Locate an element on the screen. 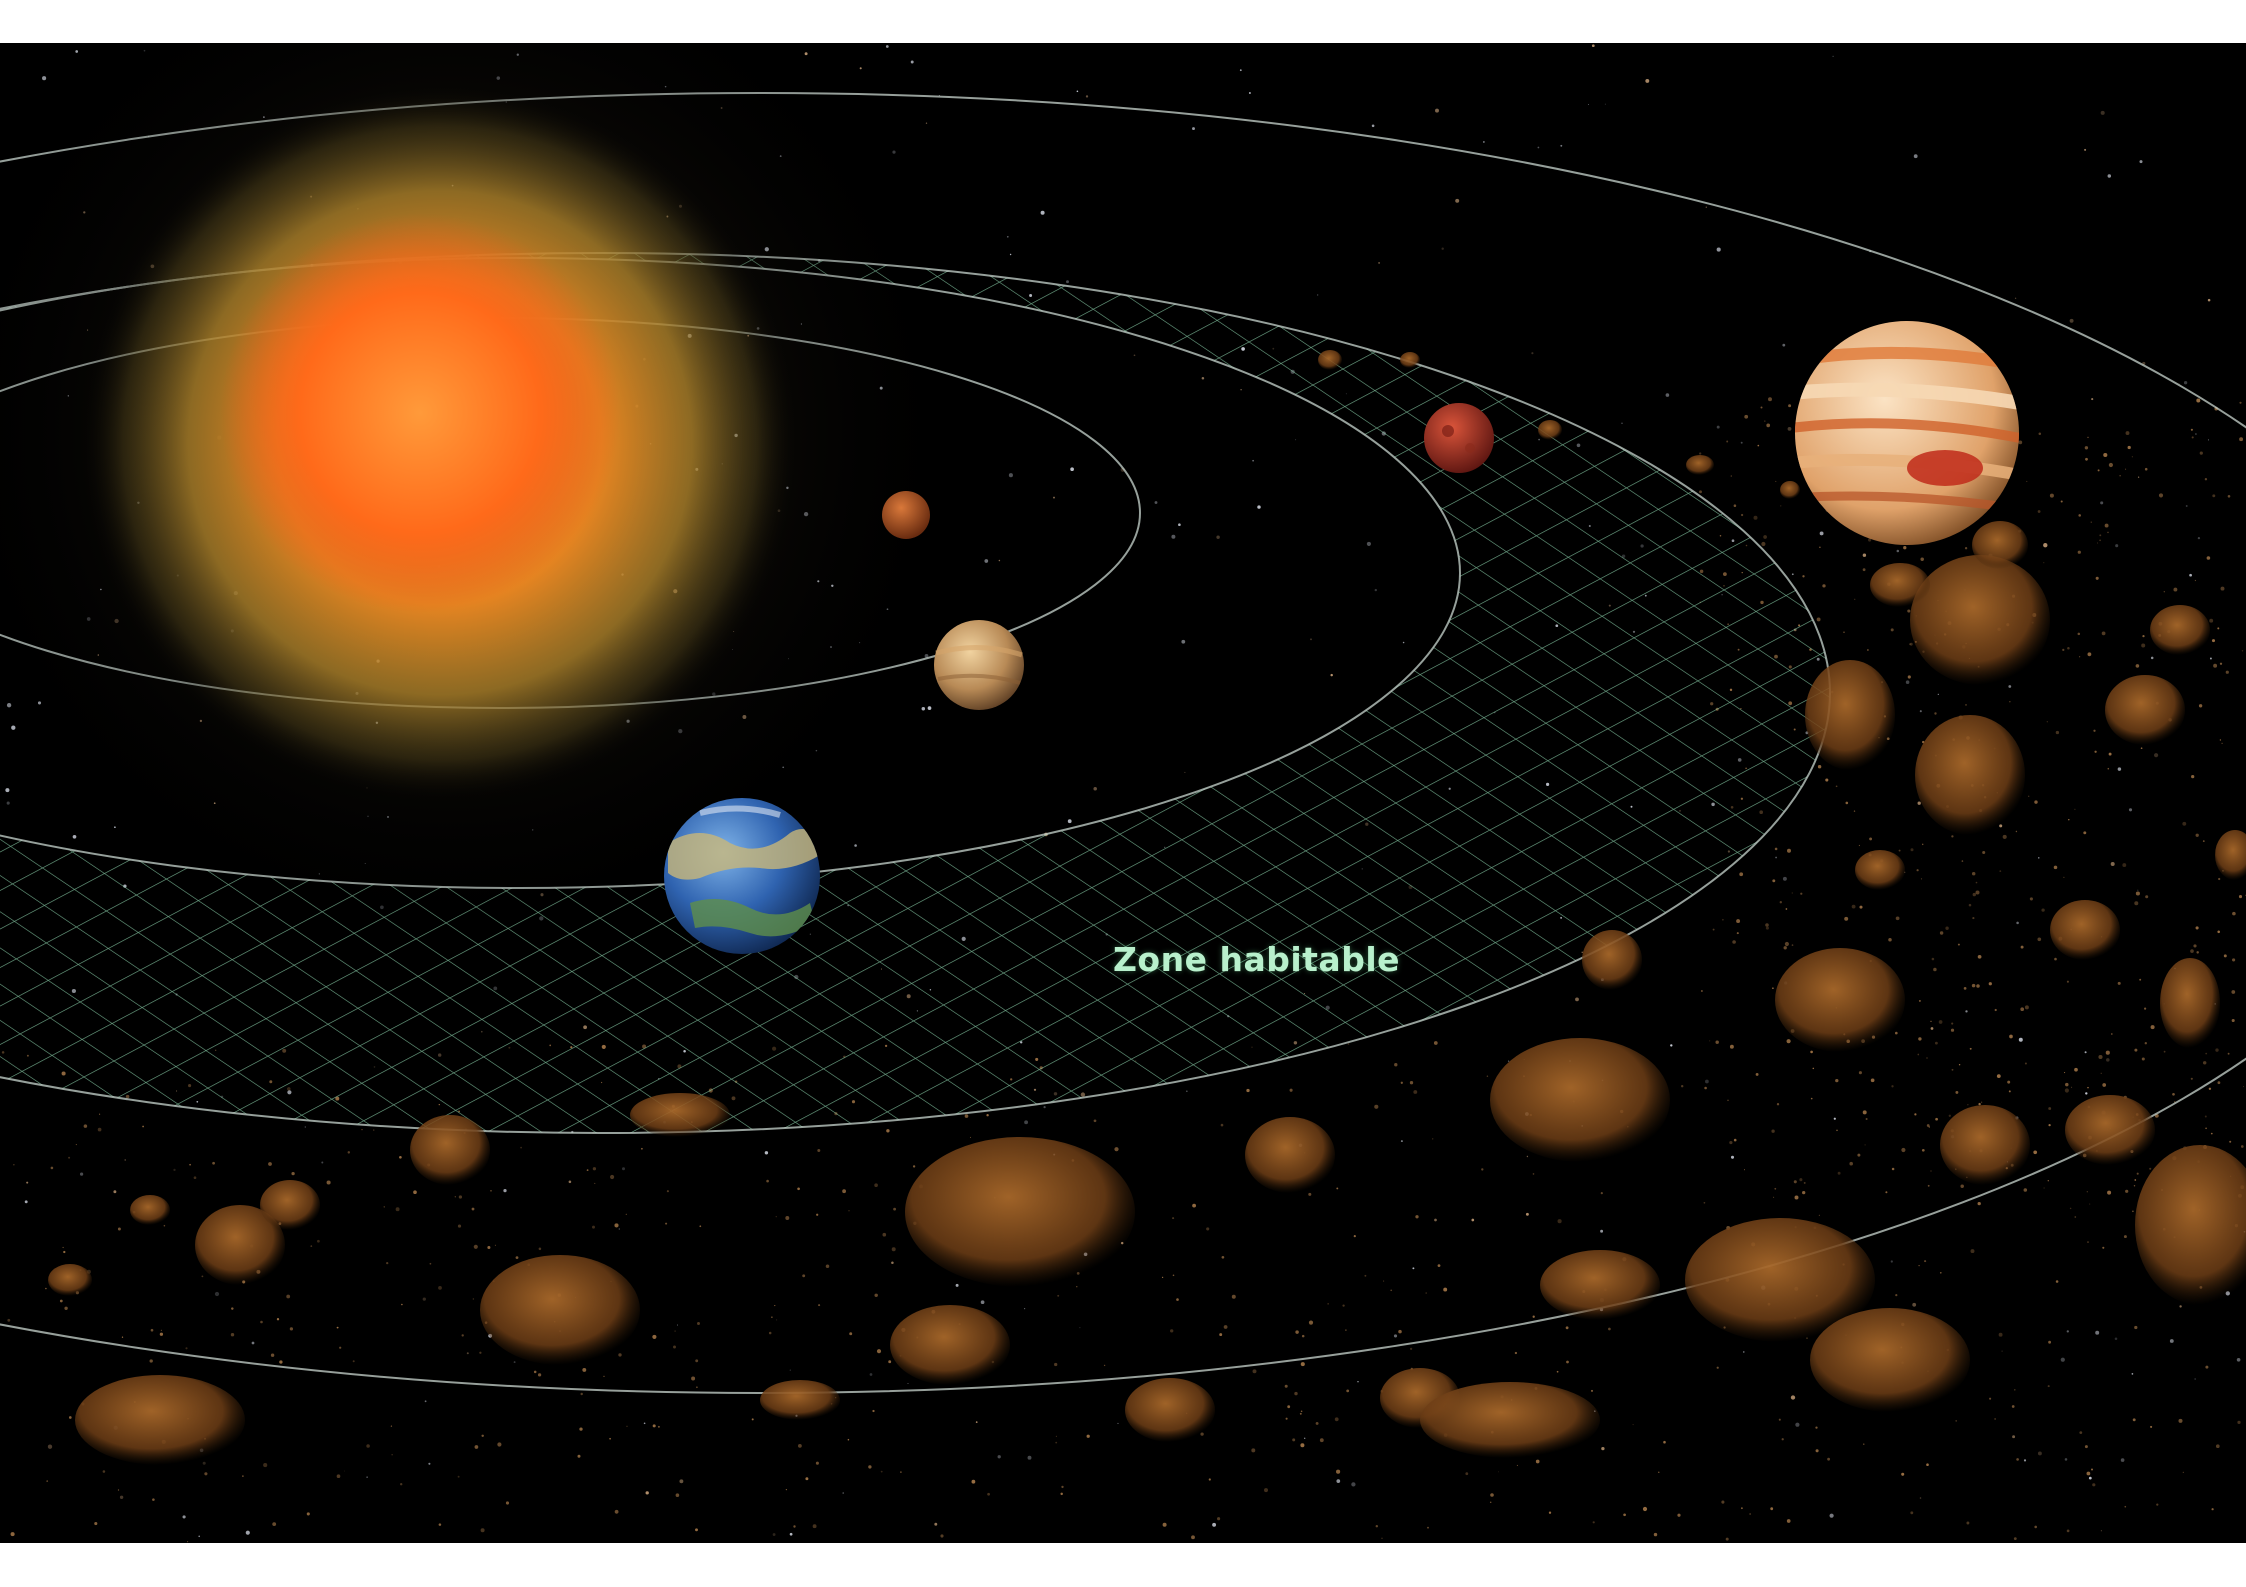 The width and height of the screenshot is (2246, 1587). habitable-zone-label: Zone habitable is located at coordinates (1257, 959).